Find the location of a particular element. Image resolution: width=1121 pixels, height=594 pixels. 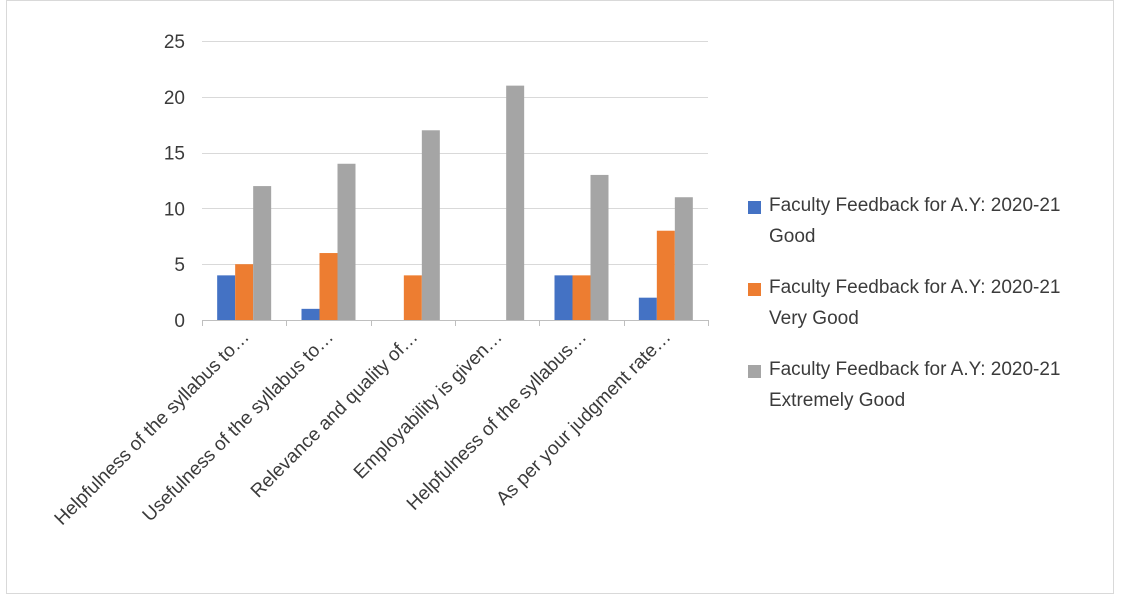

y-tick-labels: 0 5 10 15 20 25 is located at coordinates (174, 182).